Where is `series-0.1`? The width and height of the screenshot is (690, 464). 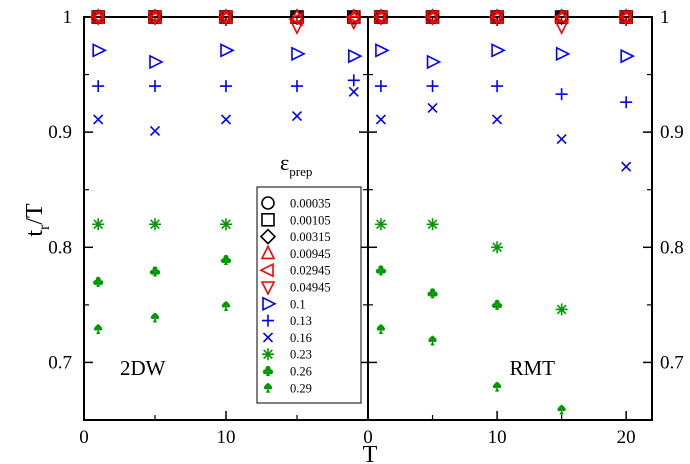 series-0.1 is located at coordinates (505, 56).